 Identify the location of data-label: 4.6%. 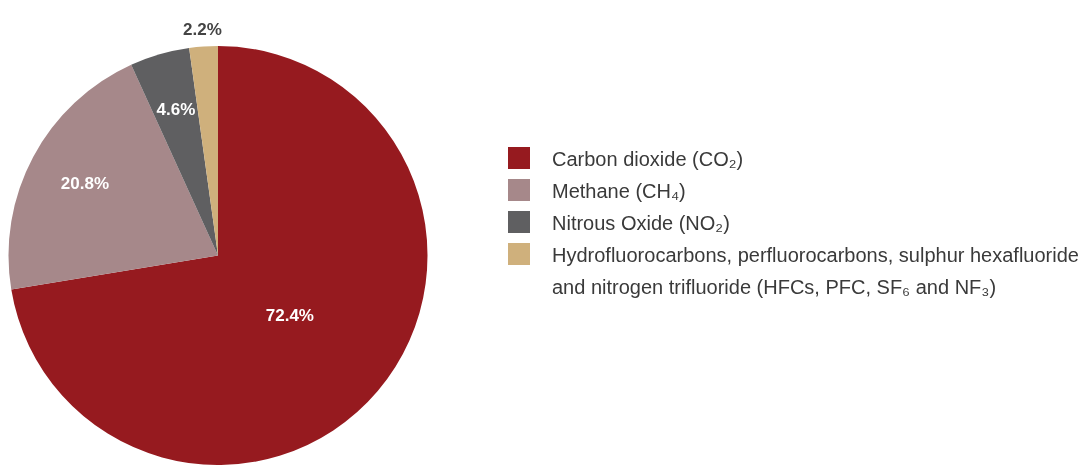
(176, 110).